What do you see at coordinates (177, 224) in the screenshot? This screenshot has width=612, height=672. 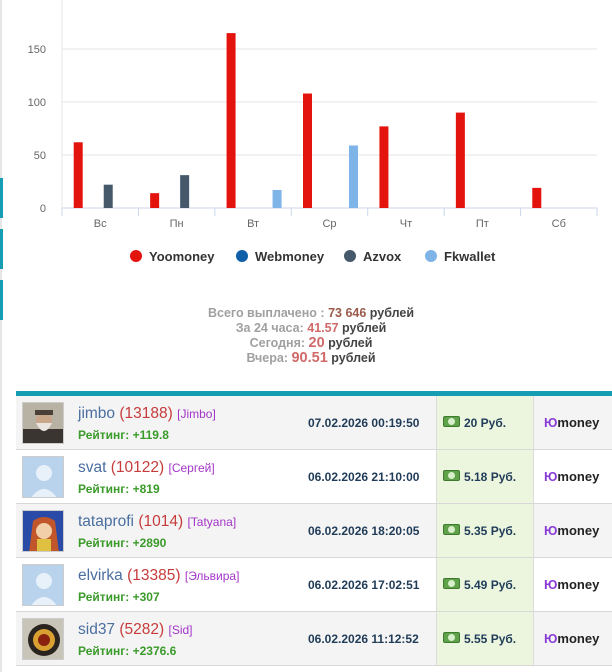 I see `x-tick-label: Пн` at bounding box center [177, 224].